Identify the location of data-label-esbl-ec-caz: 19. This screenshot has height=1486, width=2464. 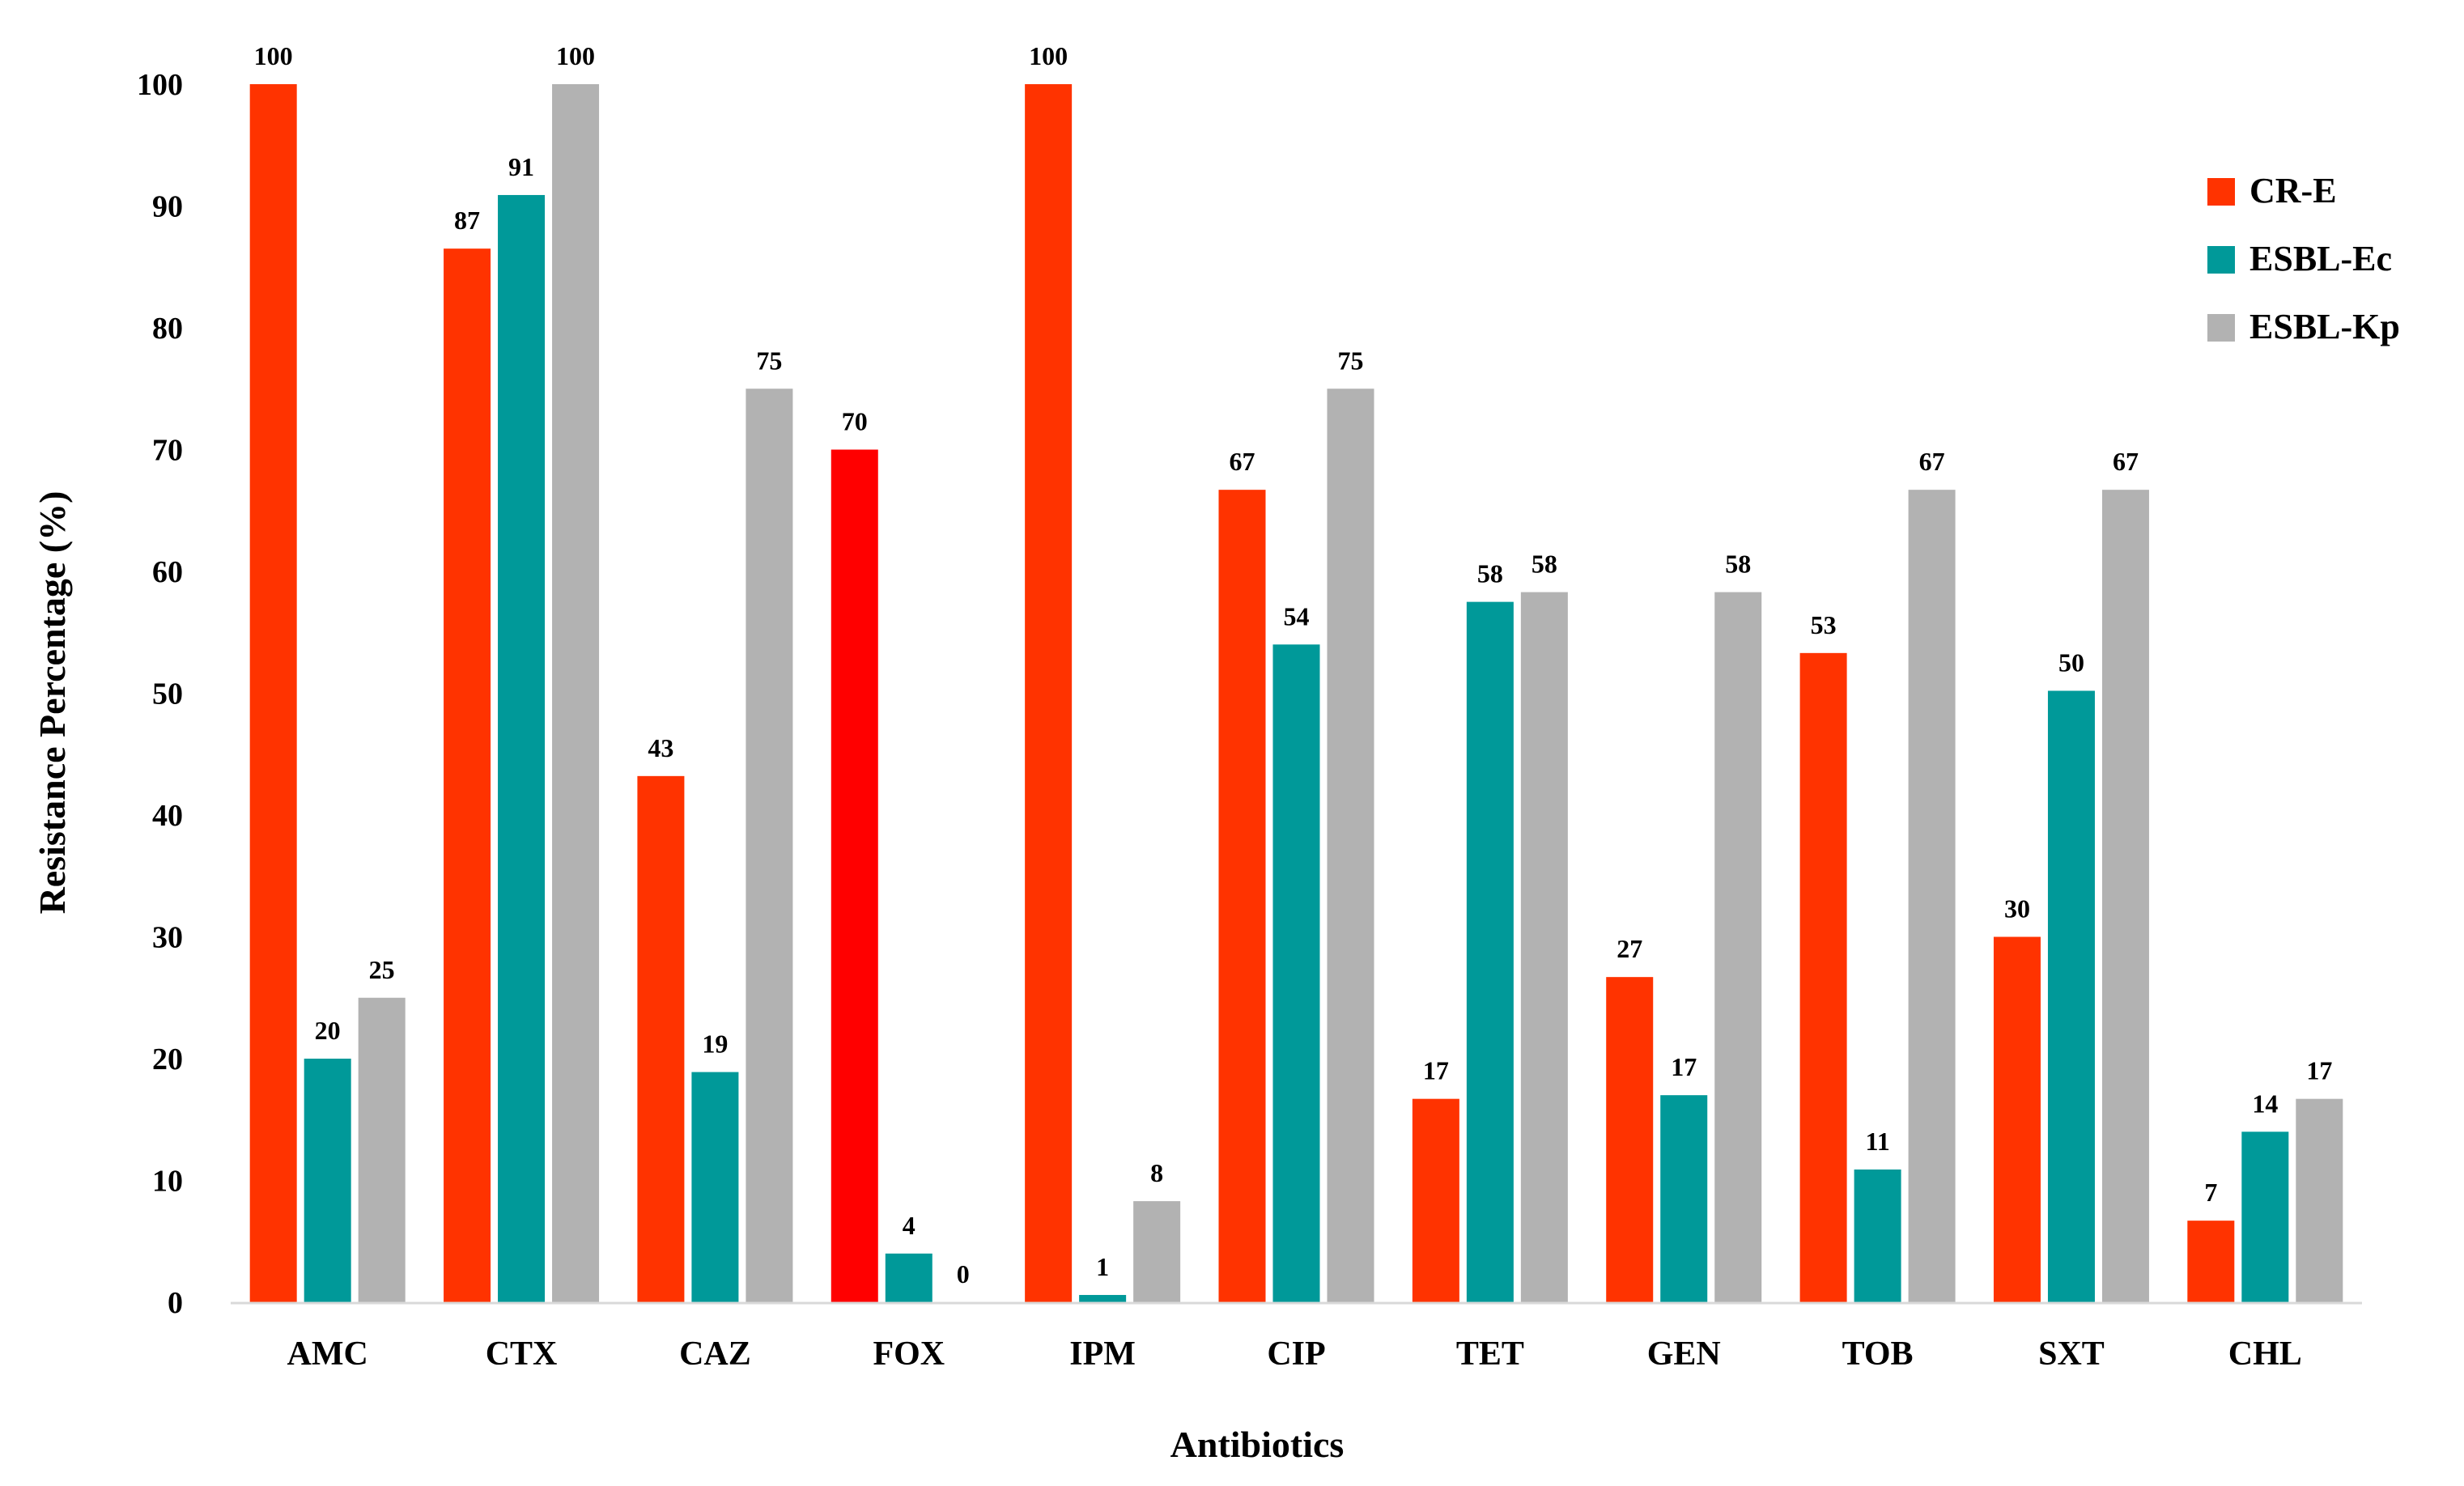
(715, 1045).